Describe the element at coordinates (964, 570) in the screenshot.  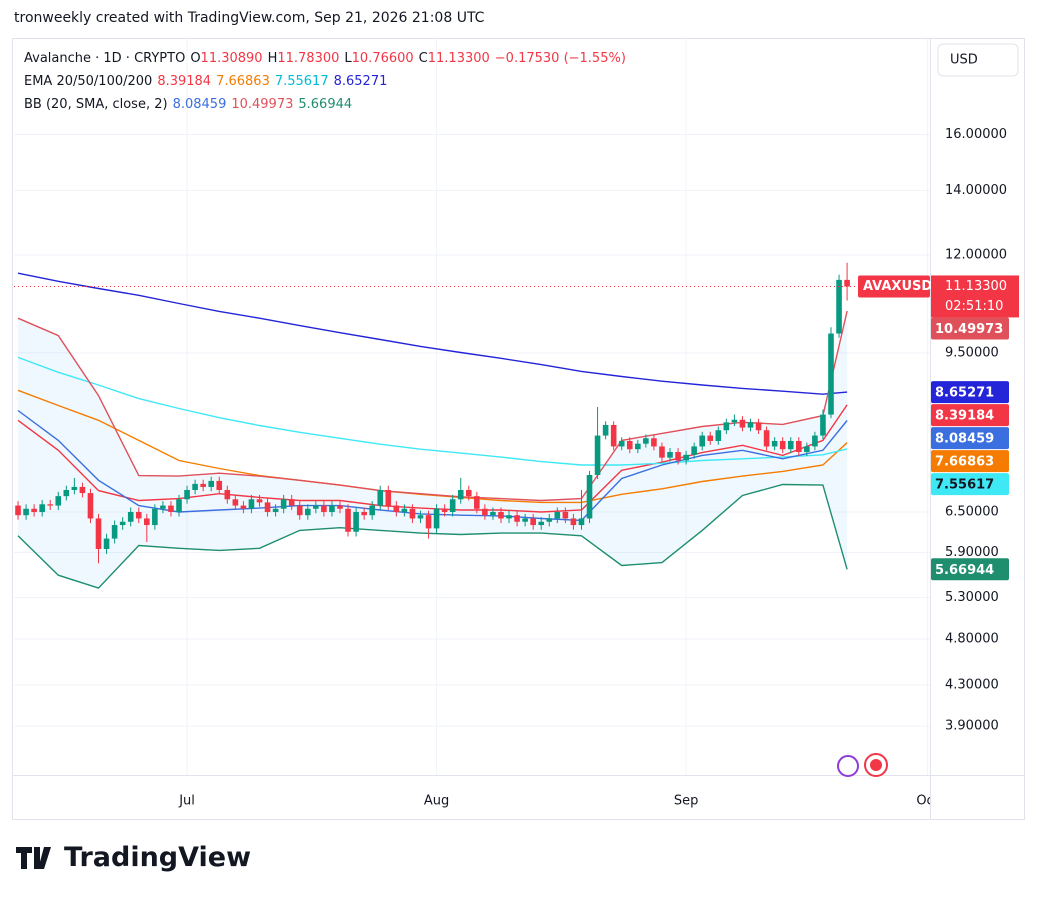
I see `indicator-tag-value: 5.66944` at that location.